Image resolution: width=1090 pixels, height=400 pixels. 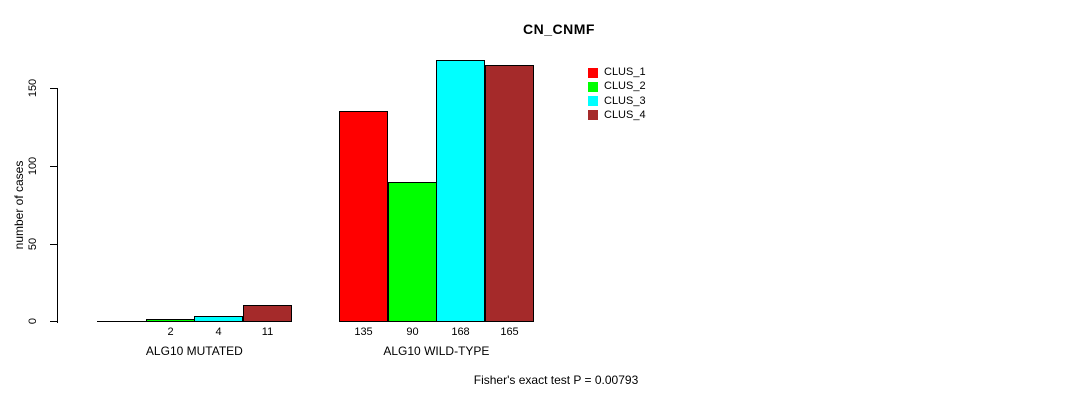 What do you see at coordinates (19, 205) in the screenshot?
I see `y-axis-label: number of cases` at bounding box center [19, 205].